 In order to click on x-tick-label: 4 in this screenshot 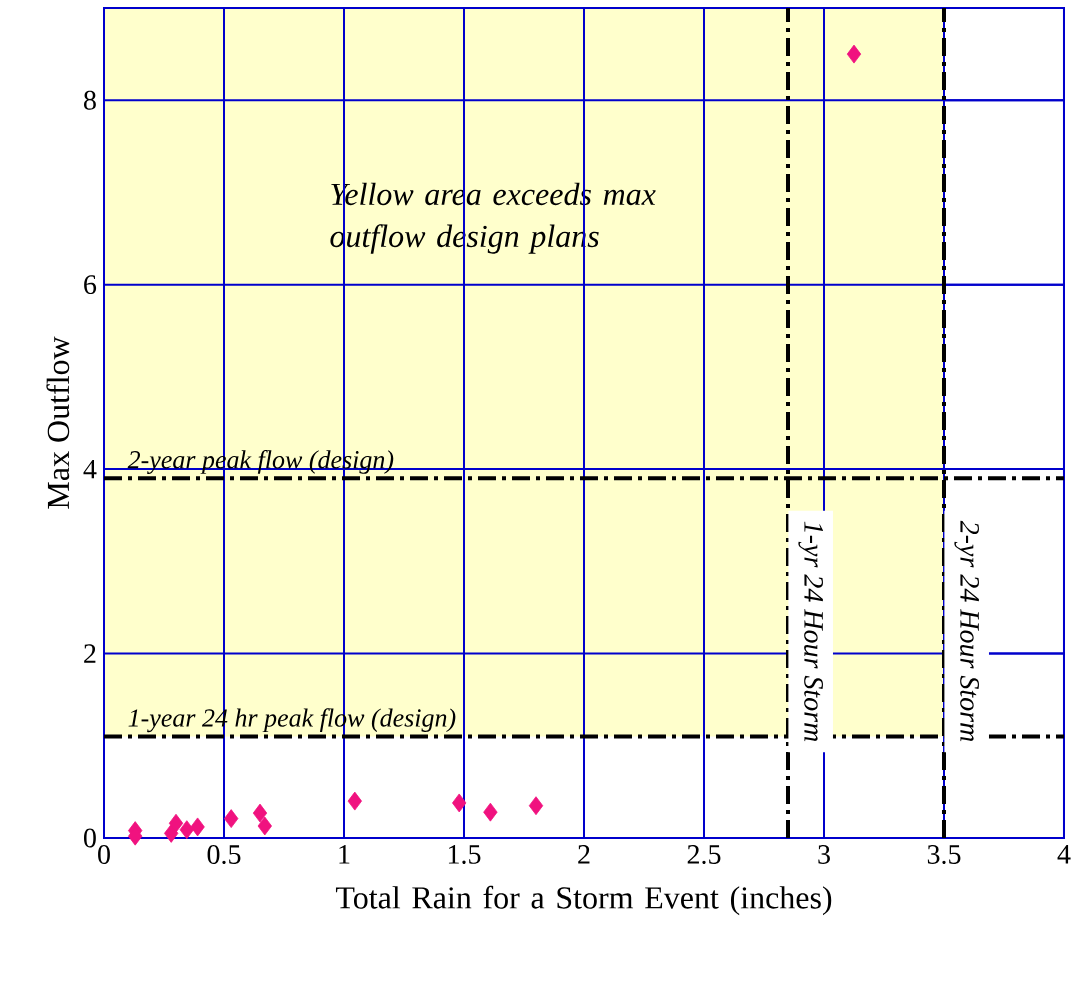, I will do `click(1064, 854)`.